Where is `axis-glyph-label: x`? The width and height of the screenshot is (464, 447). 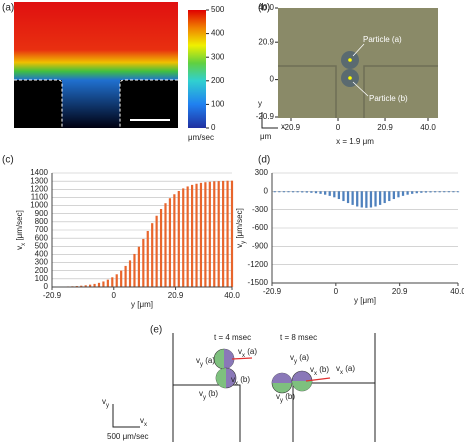
axis-glyph-label: x is located at coordinates (283, 126).